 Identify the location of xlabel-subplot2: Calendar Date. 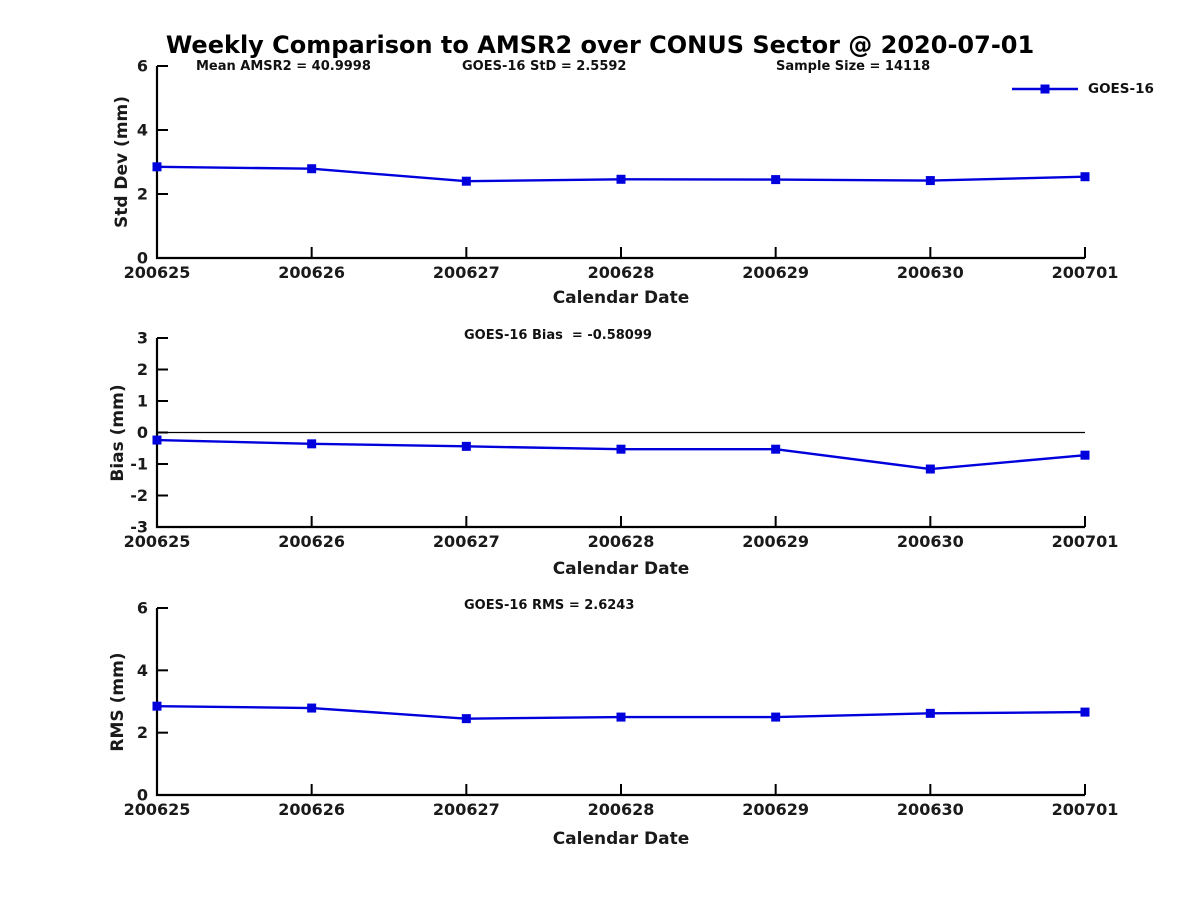
(621, 569).